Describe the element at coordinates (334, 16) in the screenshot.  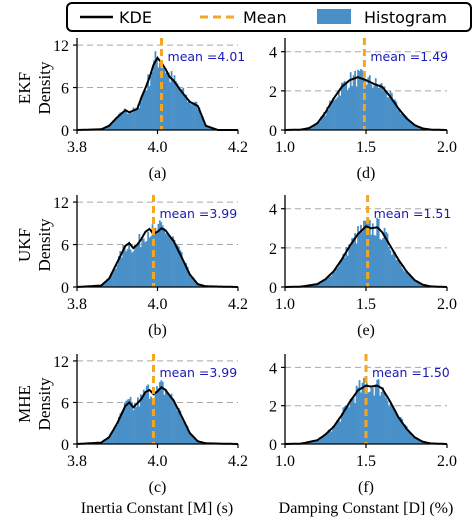
I see `legend-histogram-swatch` at that location.